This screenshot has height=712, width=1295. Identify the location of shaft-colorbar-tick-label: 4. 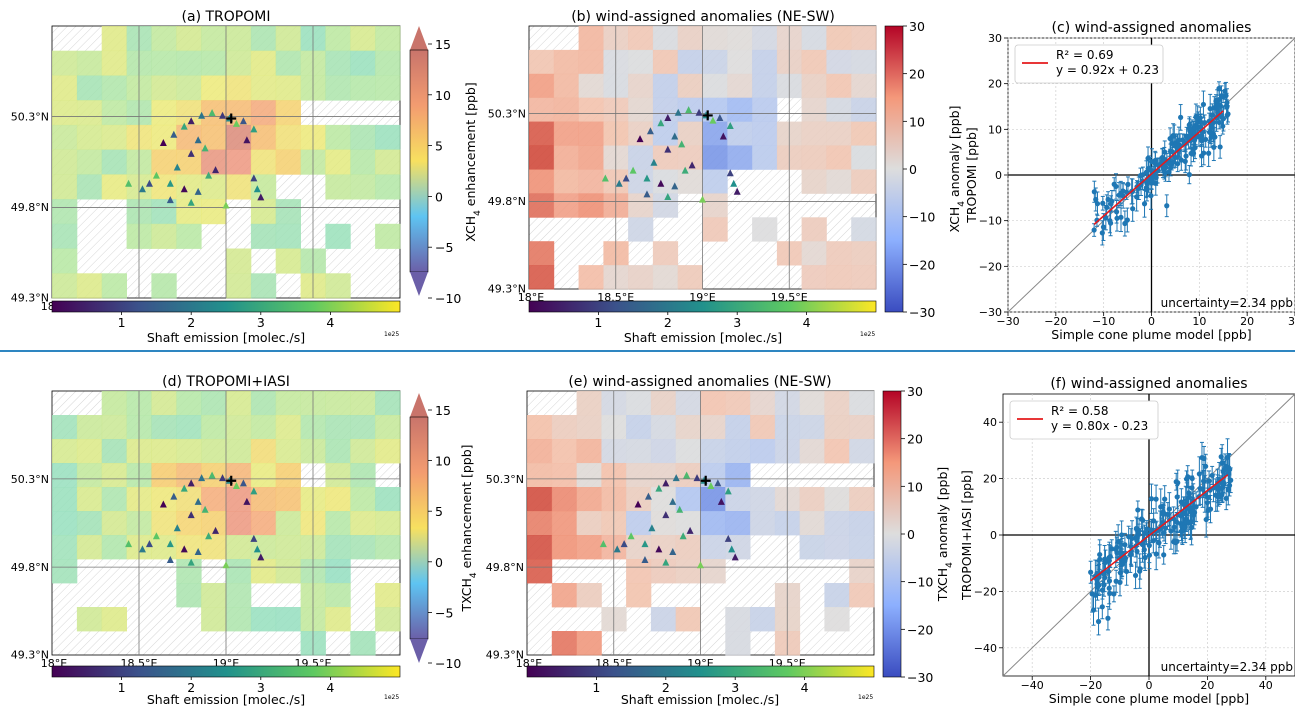
(805, 687).